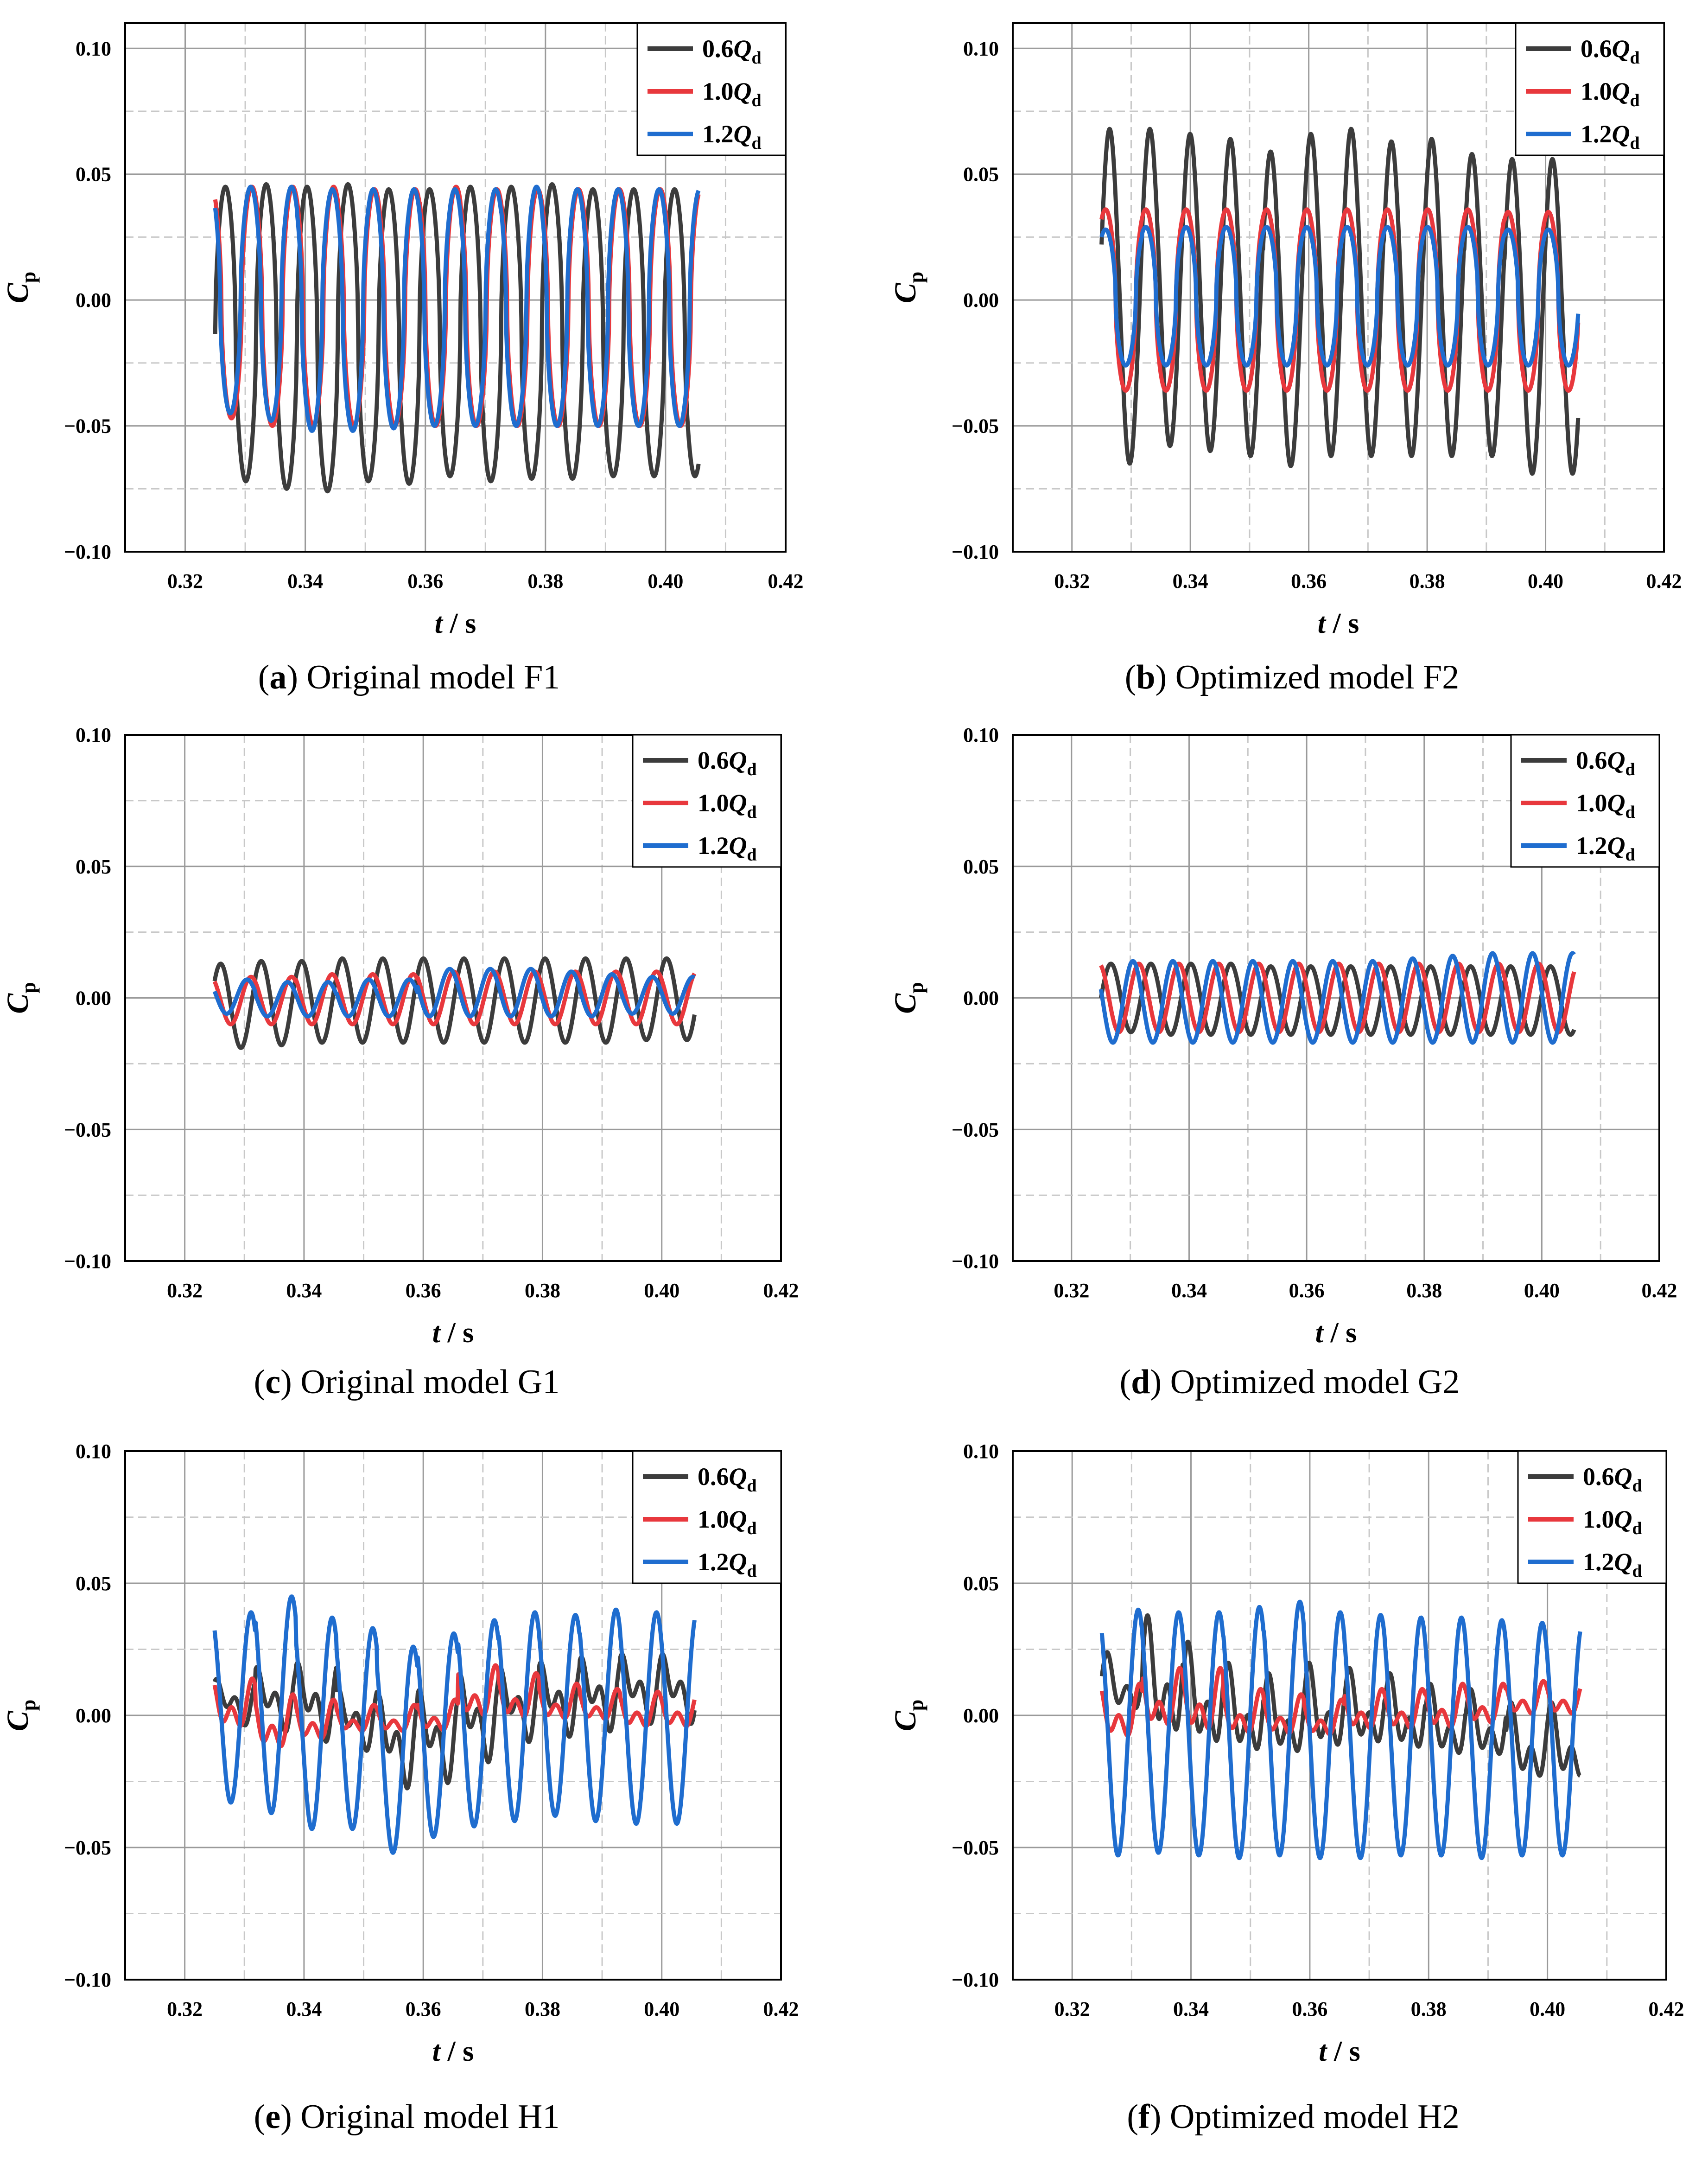  Describe the element at coordinates (1293, 2117) in the screenshot. I see `panel-caption: (f) Optimized model H2` at that location.